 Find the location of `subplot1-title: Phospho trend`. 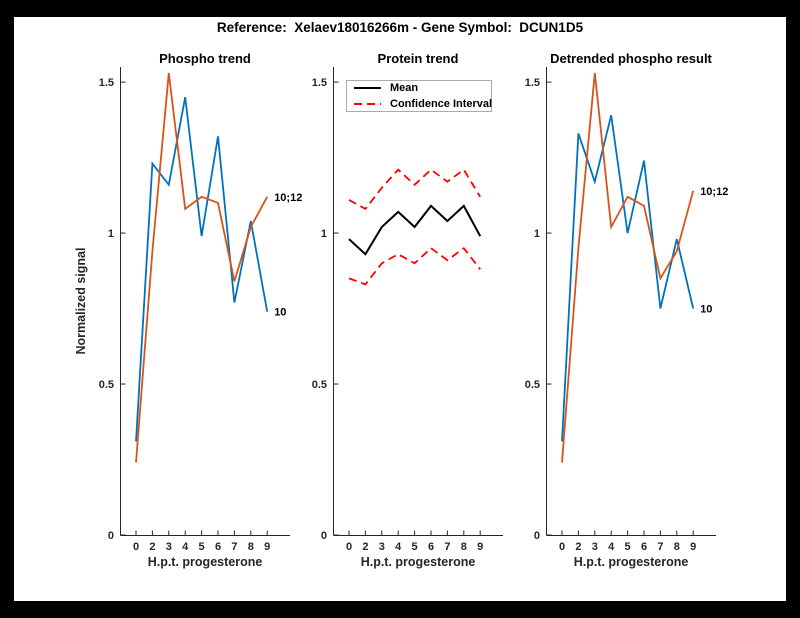

subplot1-title: Phospho trend is located at coordinates (205, 58).